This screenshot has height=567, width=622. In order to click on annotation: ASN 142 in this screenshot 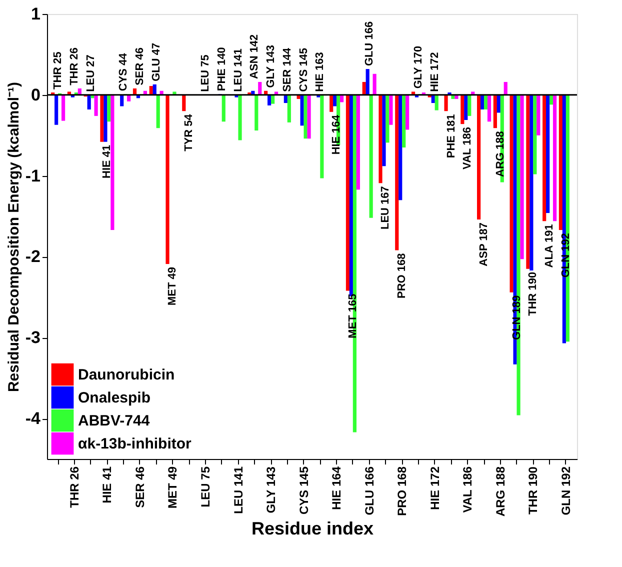, I will do `click(254, 56)`.